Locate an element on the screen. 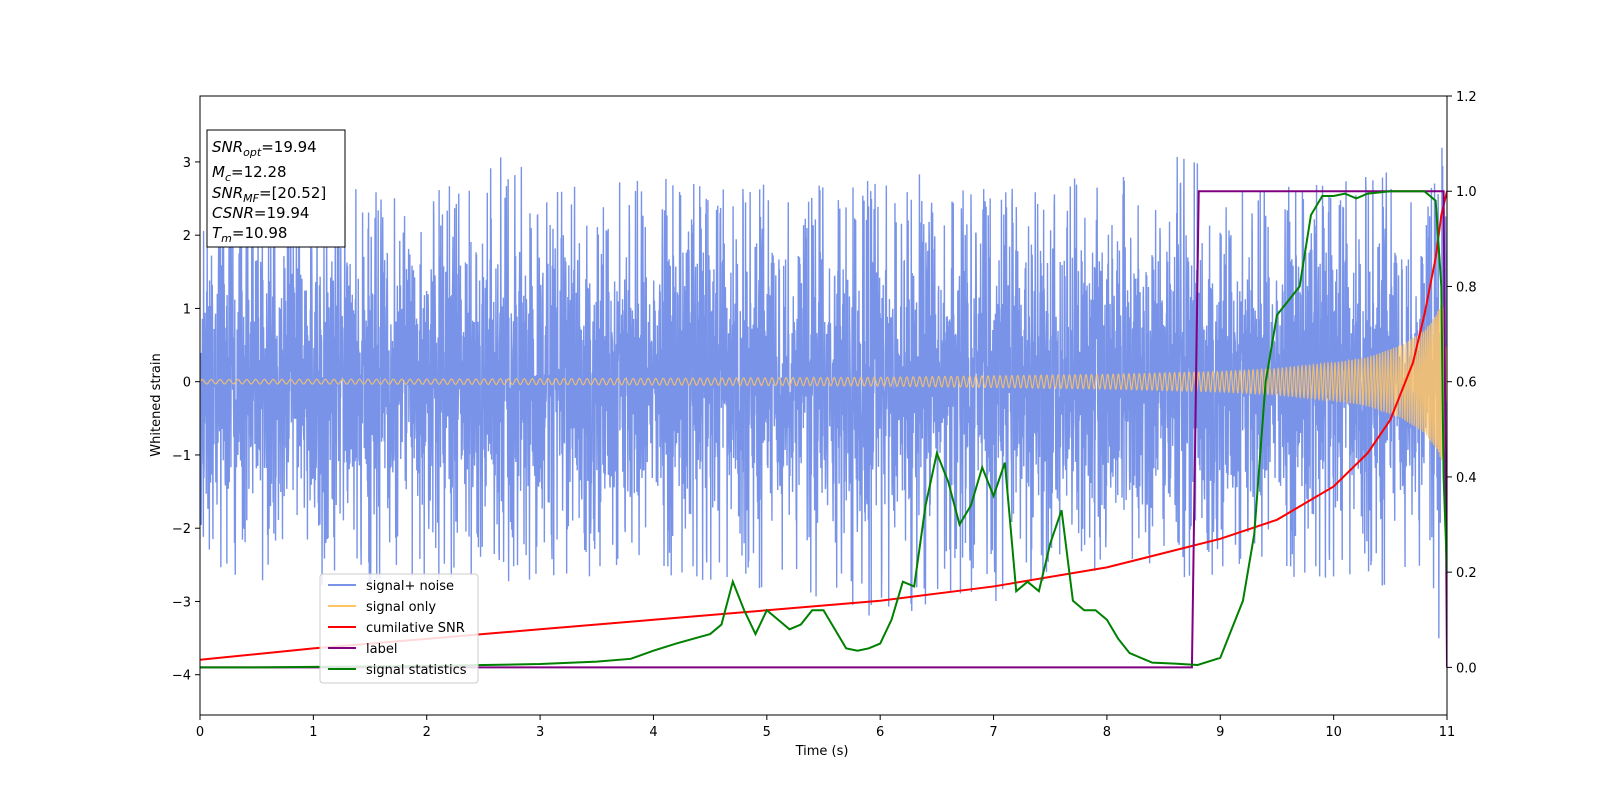 Image resolution: width=1600 pixels, height=800 pixels. legend-label-signal-only: signal only is located at coordinates (401, 607).